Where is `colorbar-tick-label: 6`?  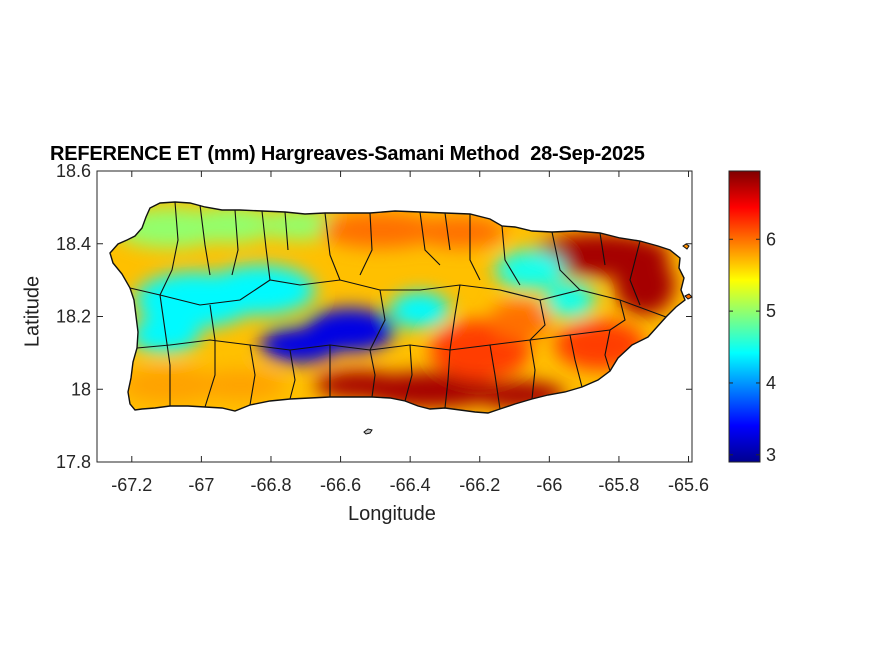 colorbar-tick-label: 6 is located at coordinates (771, 239).